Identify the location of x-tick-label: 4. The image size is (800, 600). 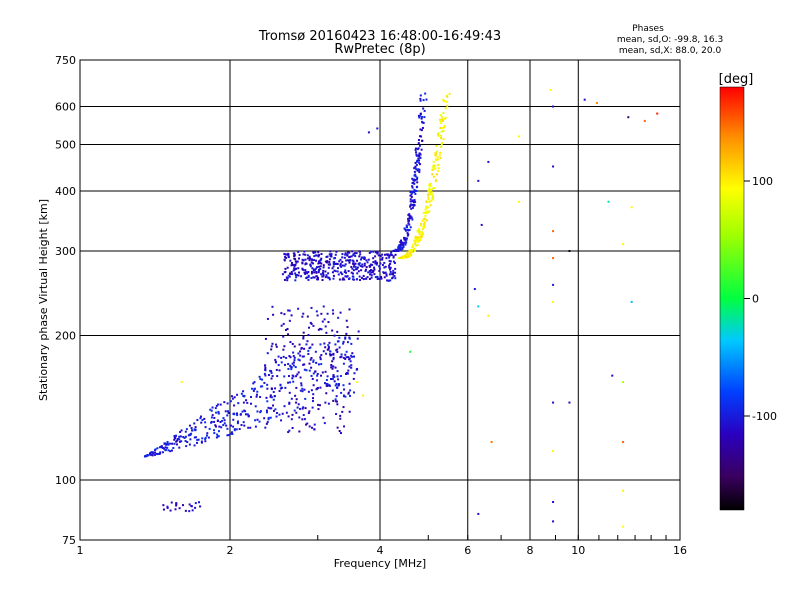
(380, 550).